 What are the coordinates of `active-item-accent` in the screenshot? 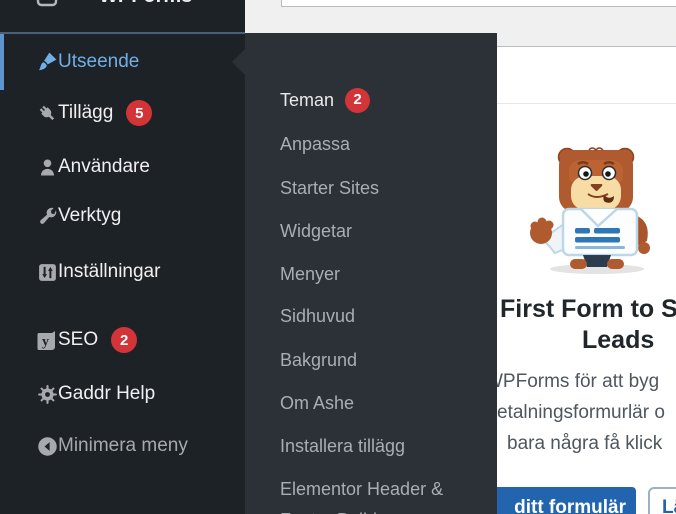 It's located at (2, 62).